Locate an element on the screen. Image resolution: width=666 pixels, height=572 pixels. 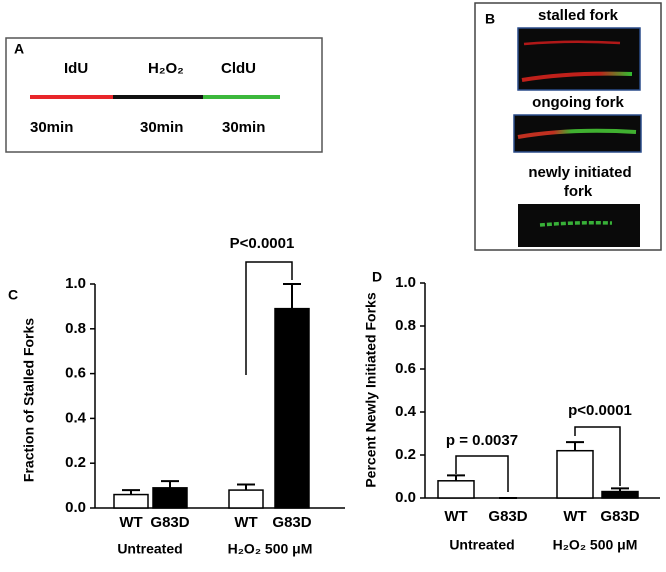
caption: ongoing fork is located at coordinates (578, 102).